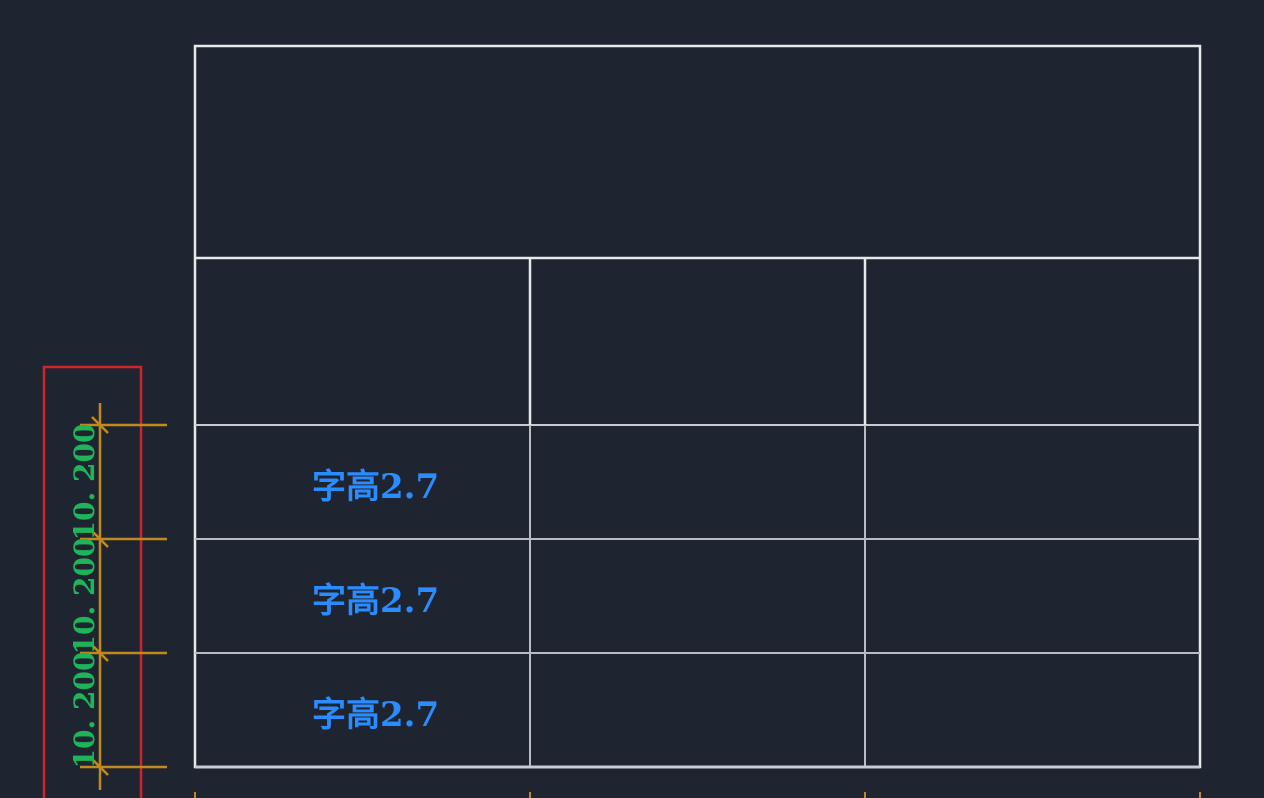  Describe the element at coordinates (123, 596) in the screenshot. I see `dimension-chain` at that location.